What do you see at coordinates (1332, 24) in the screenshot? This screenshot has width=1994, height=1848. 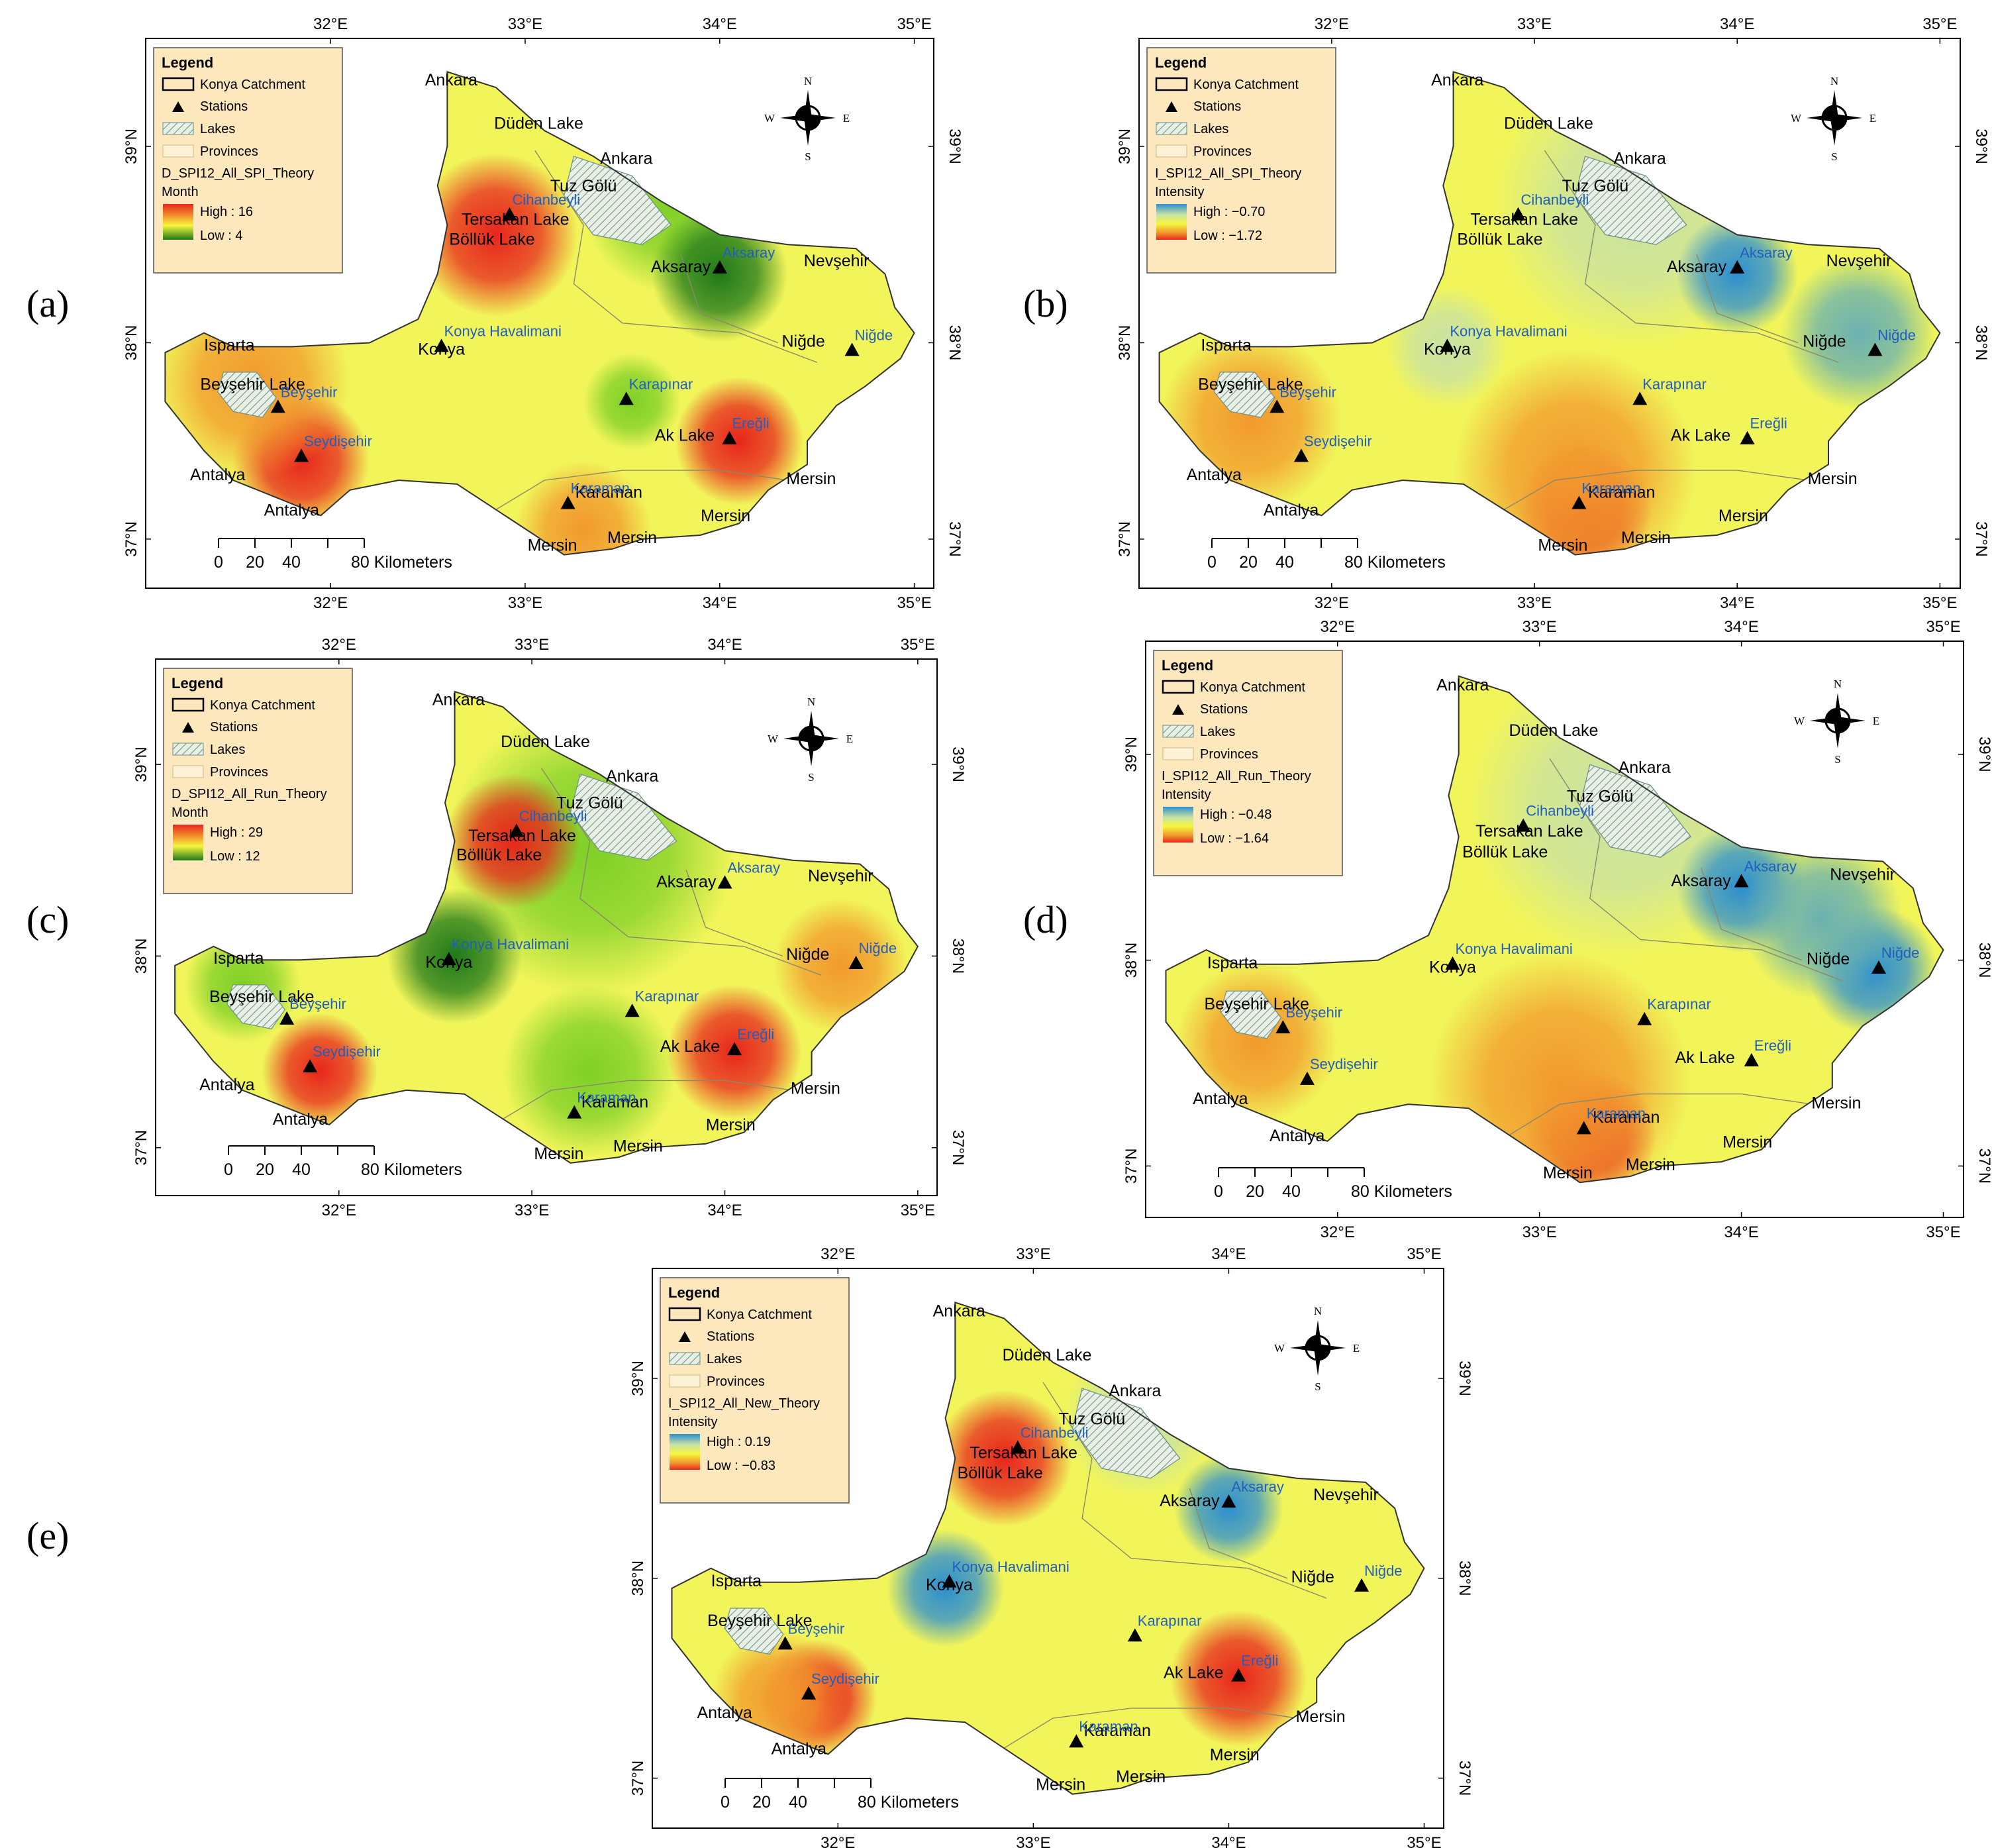 I see `lon-tick-top: 32°E` at bounding box center [1332, 24].